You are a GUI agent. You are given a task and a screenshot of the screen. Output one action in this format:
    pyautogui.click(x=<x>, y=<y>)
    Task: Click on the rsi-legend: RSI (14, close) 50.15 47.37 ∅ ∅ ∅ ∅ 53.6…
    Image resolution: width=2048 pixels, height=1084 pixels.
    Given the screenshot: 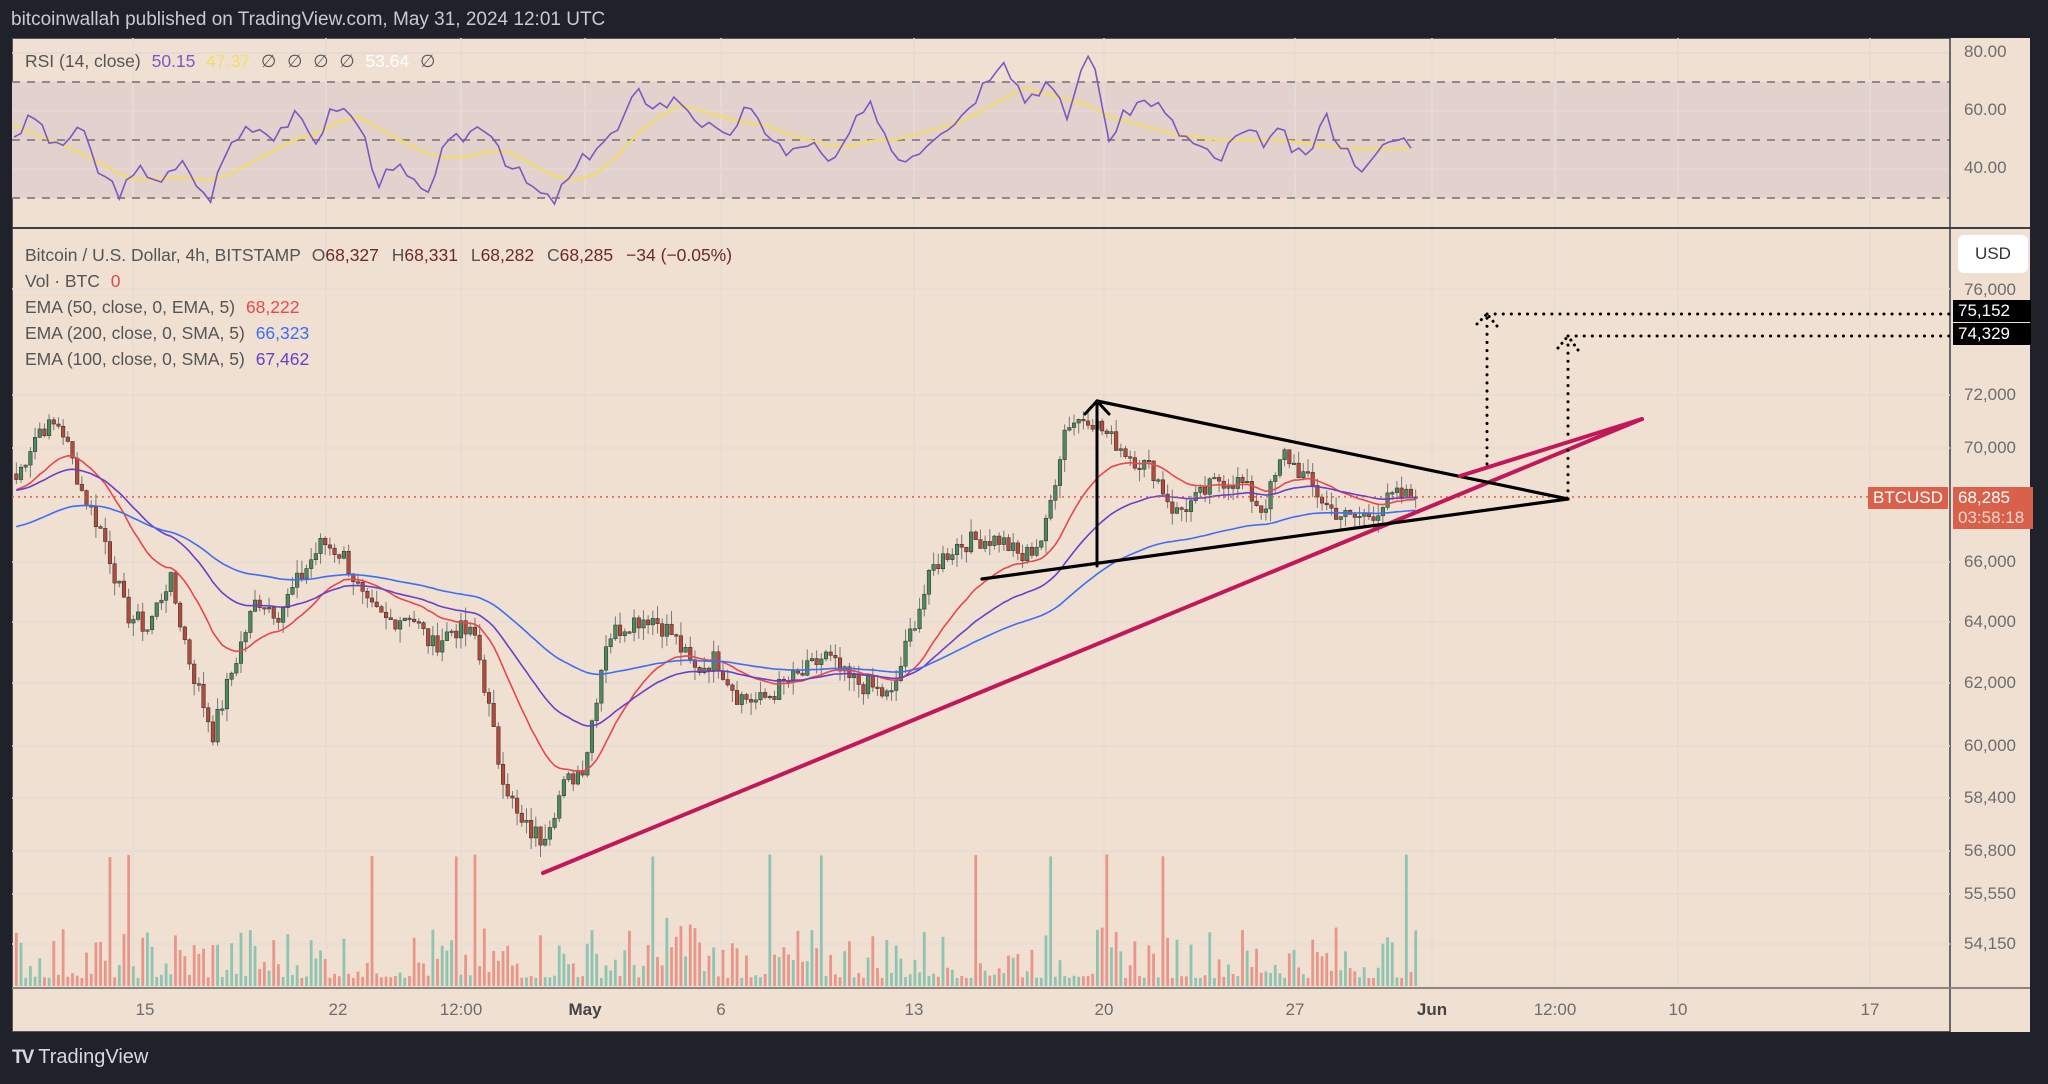 What is the action you would take?
    pyautogui.click(x=233, y=61)
    